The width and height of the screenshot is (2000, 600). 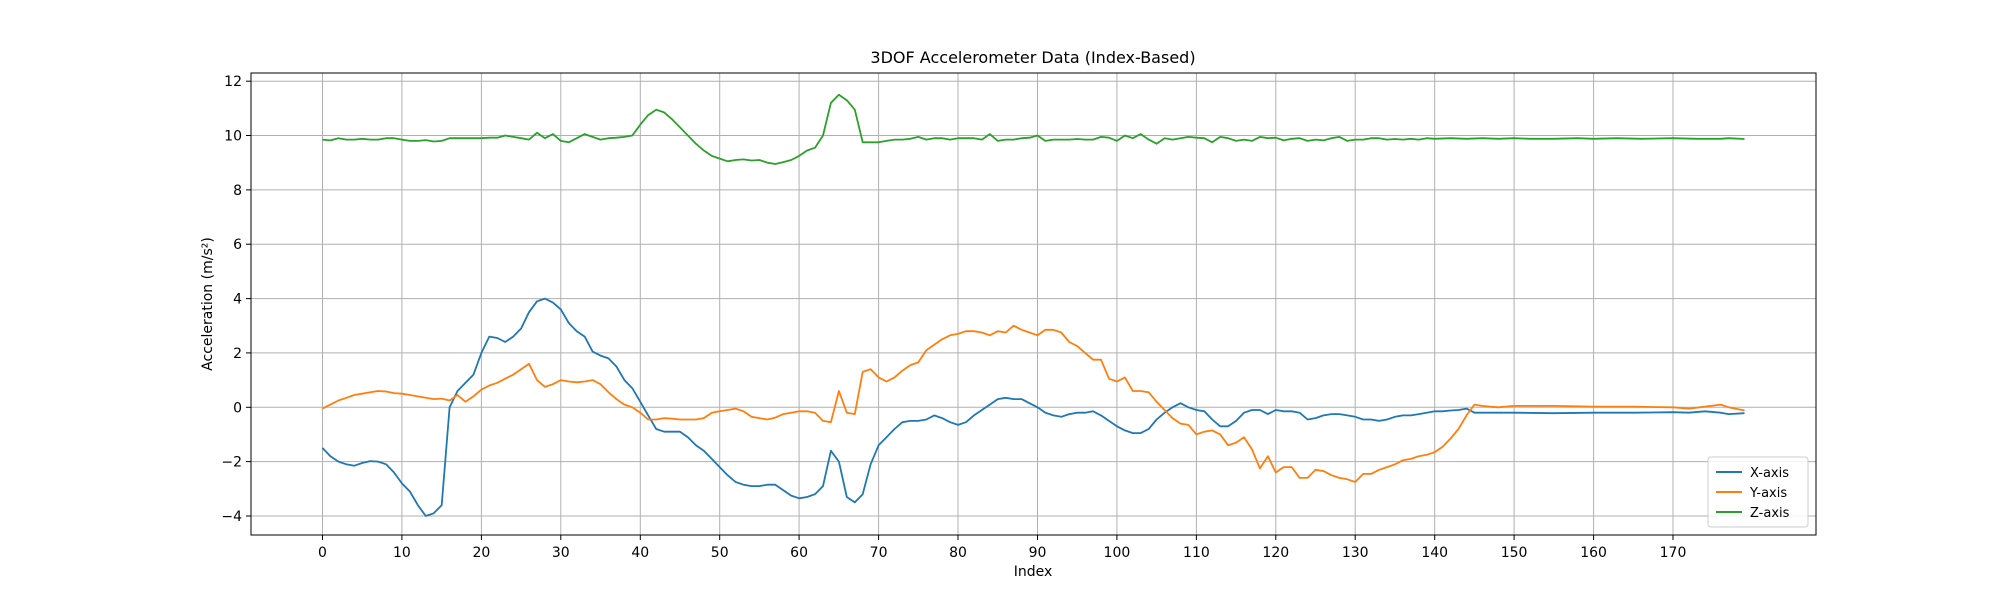 I want to click on y-tick-label: 4, so click(x=237, y=300).